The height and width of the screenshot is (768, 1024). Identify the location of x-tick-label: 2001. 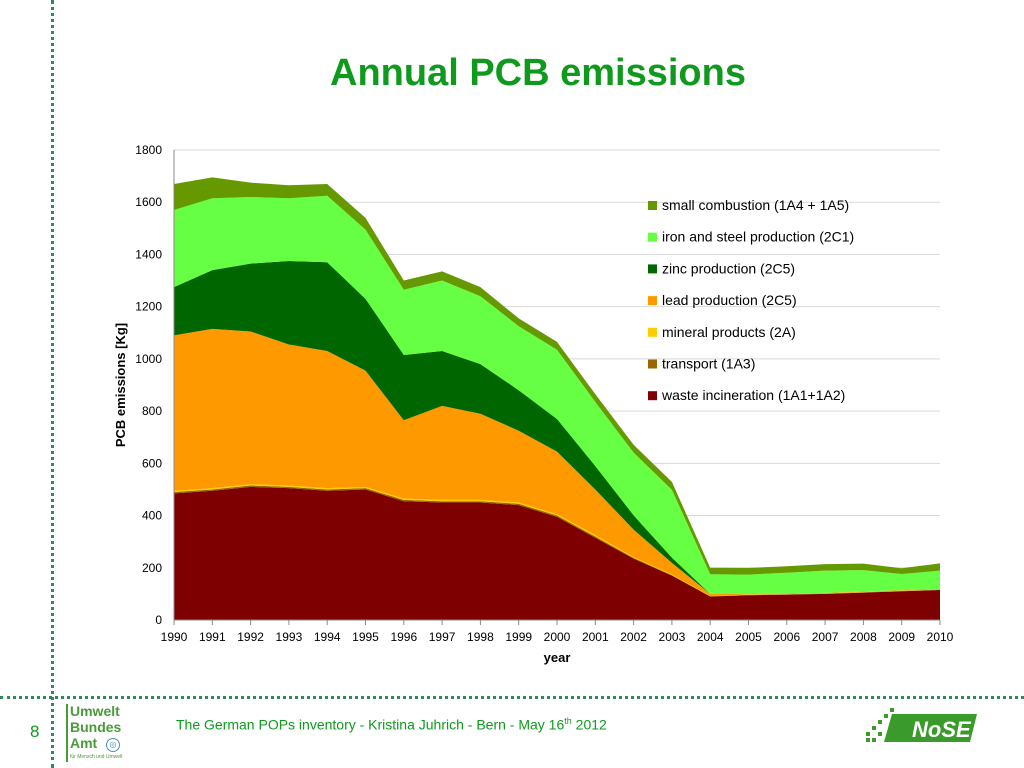
(595, 637).